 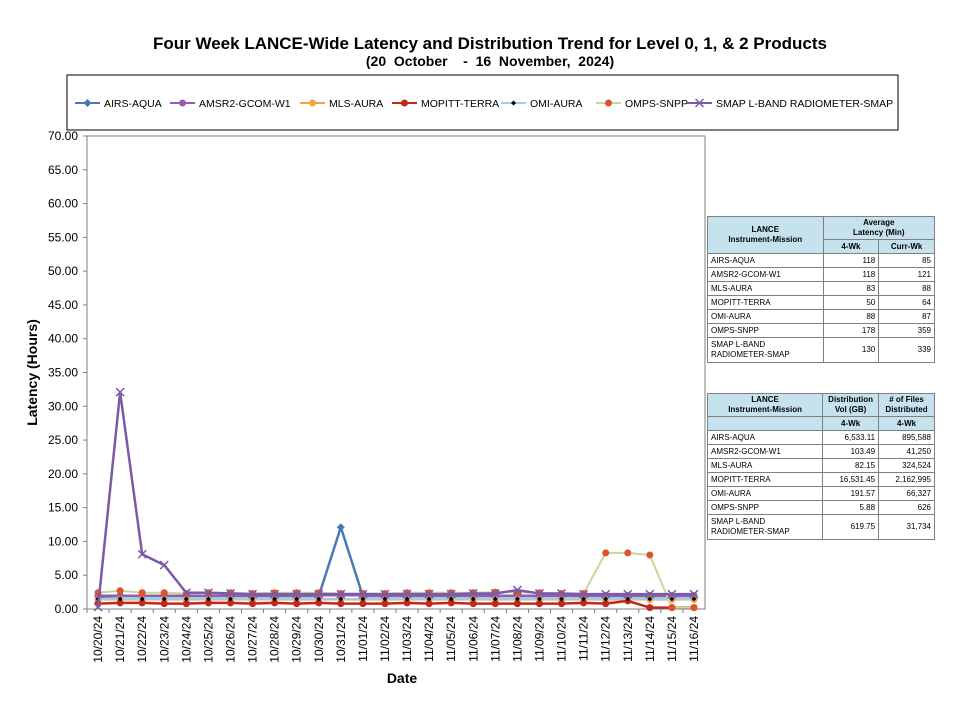 What do you see at coordinates (765, 288) in the screenshot?
I see `latency-cell-name: MLS-AURA` at bounding box center [765, 288].